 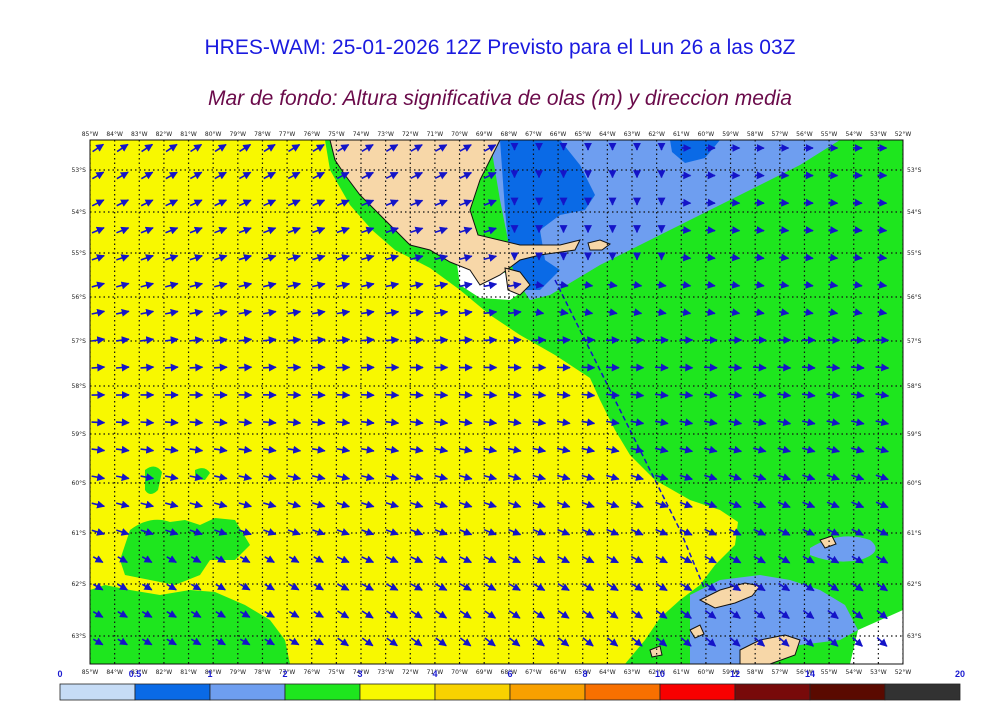 What do you see at coordinates (656, 134) in the screenshot?
I see `lon-label: 62°W` at bounding box center [656, 134].